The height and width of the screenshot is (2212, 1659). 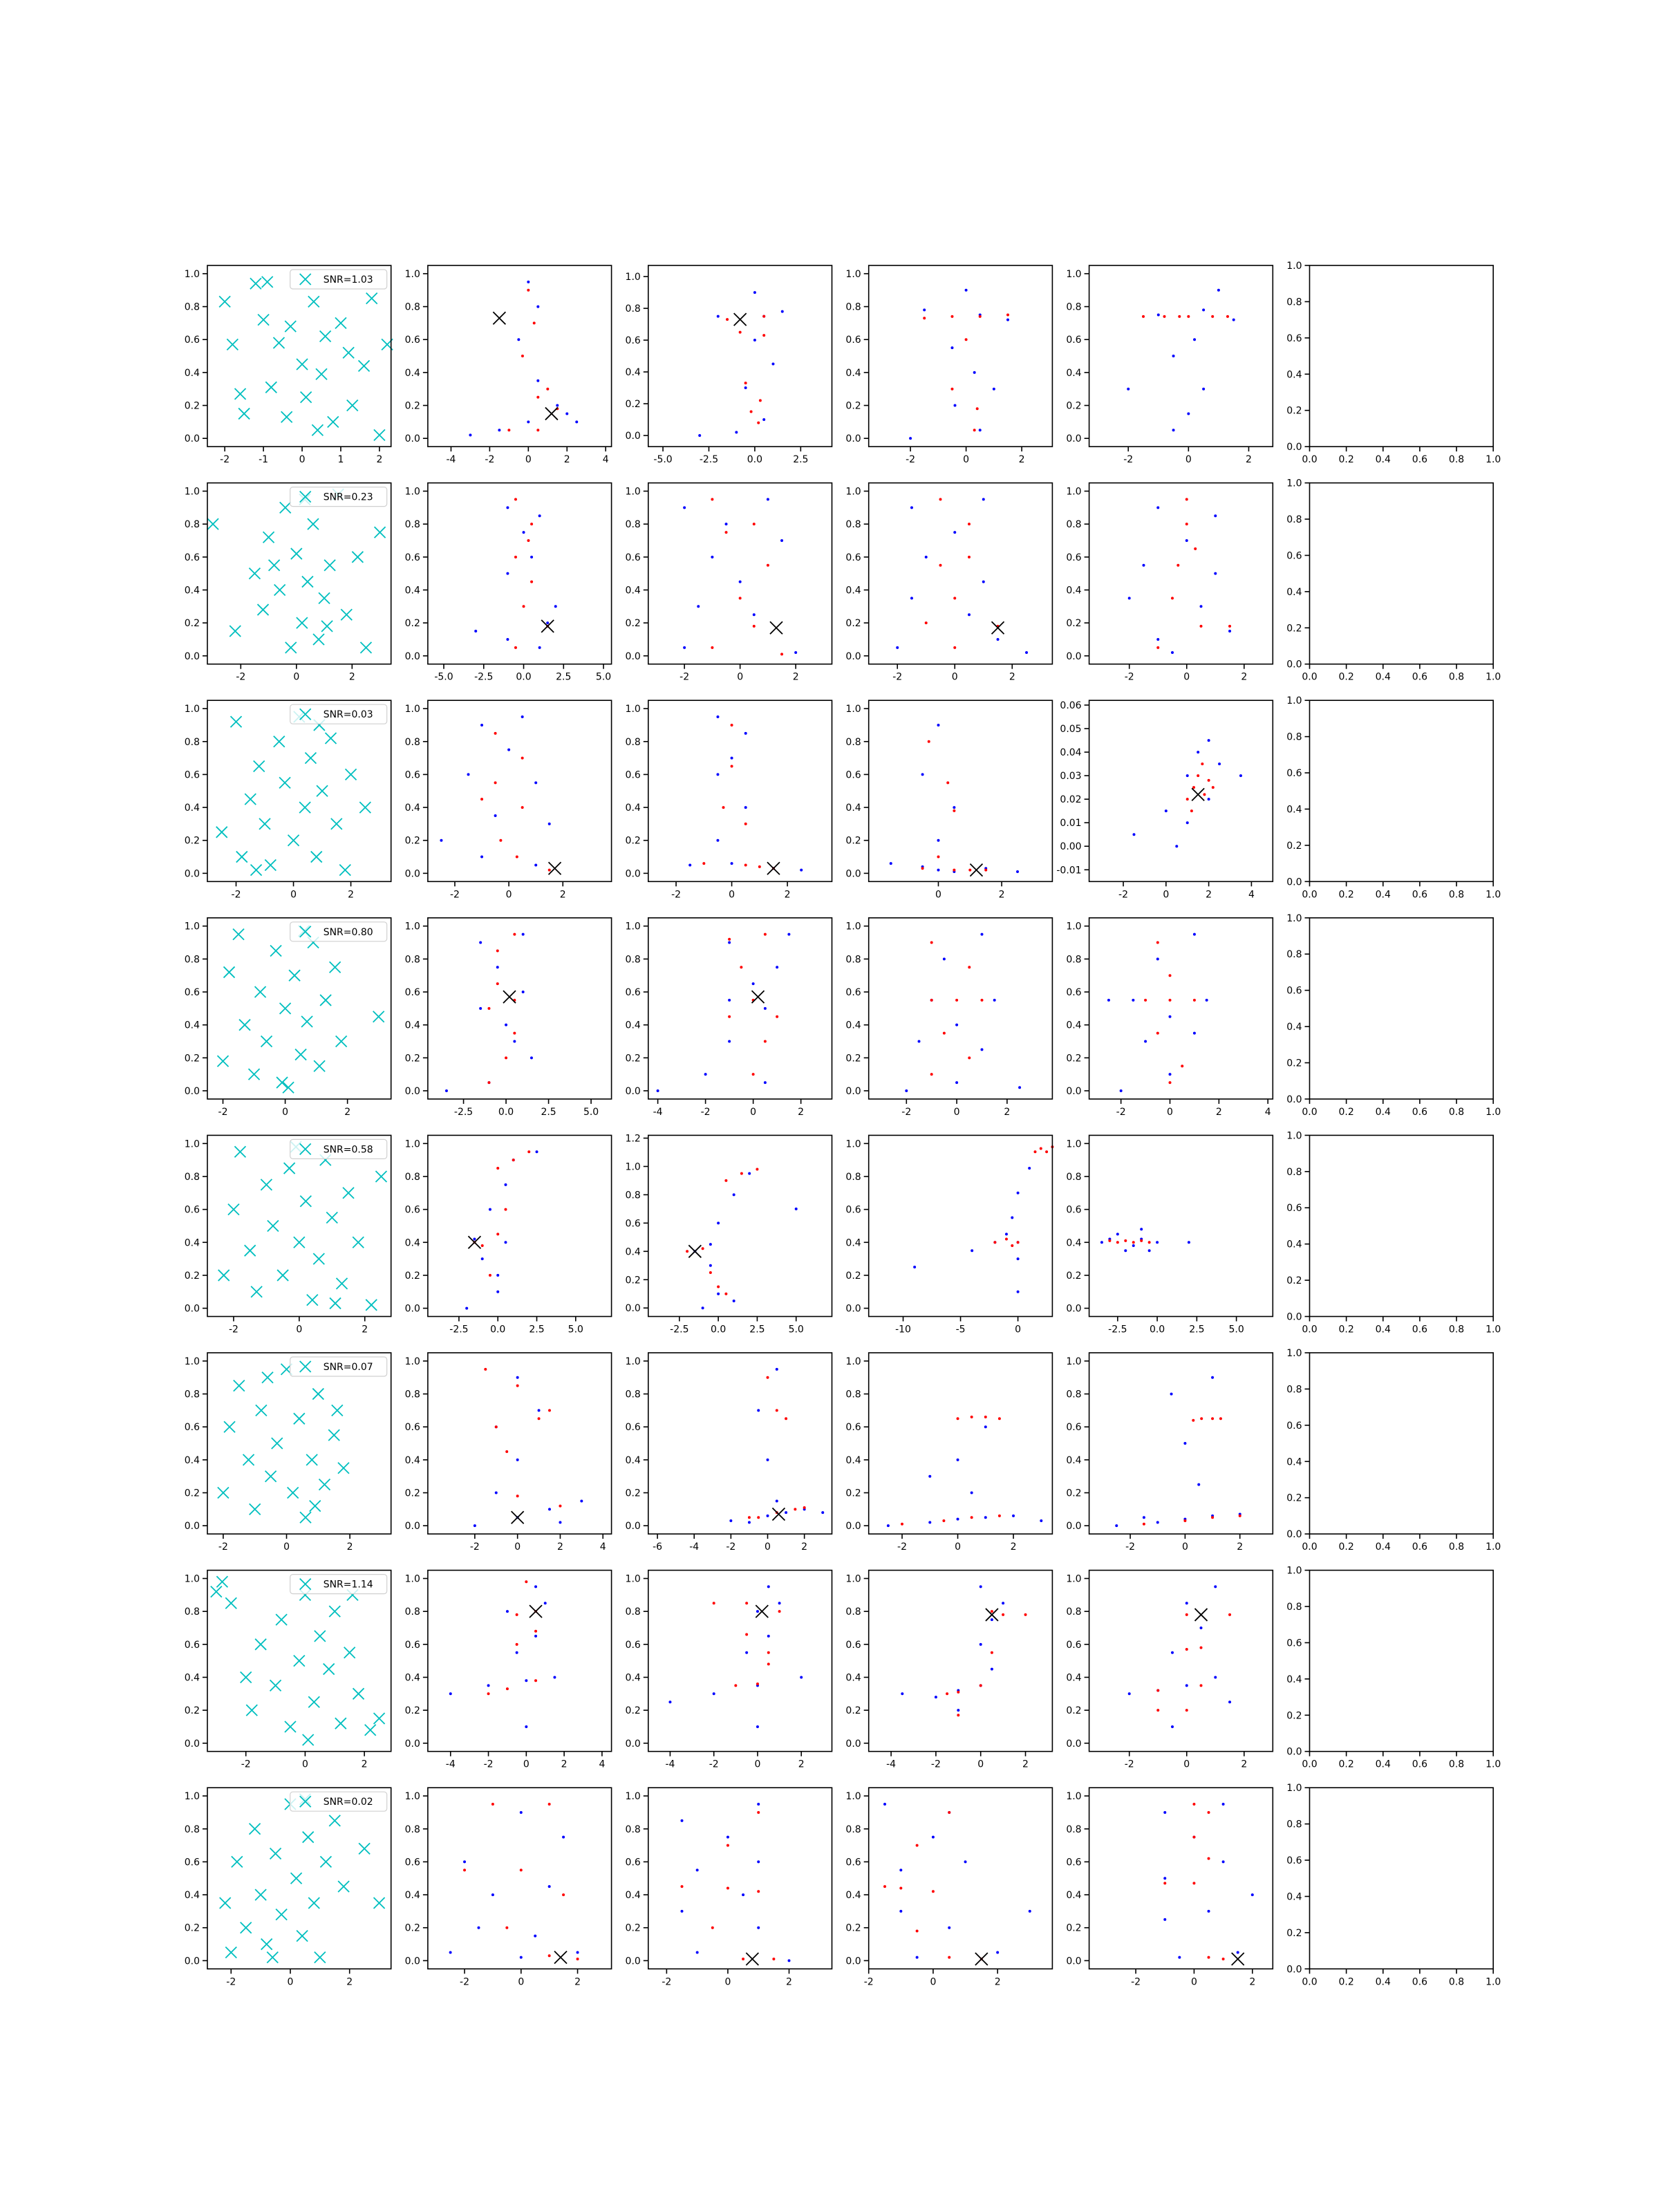 What do you see at coordinates (519, 574) in the screenshot?
I see `axes-frame` at bounding box center [519, 574].